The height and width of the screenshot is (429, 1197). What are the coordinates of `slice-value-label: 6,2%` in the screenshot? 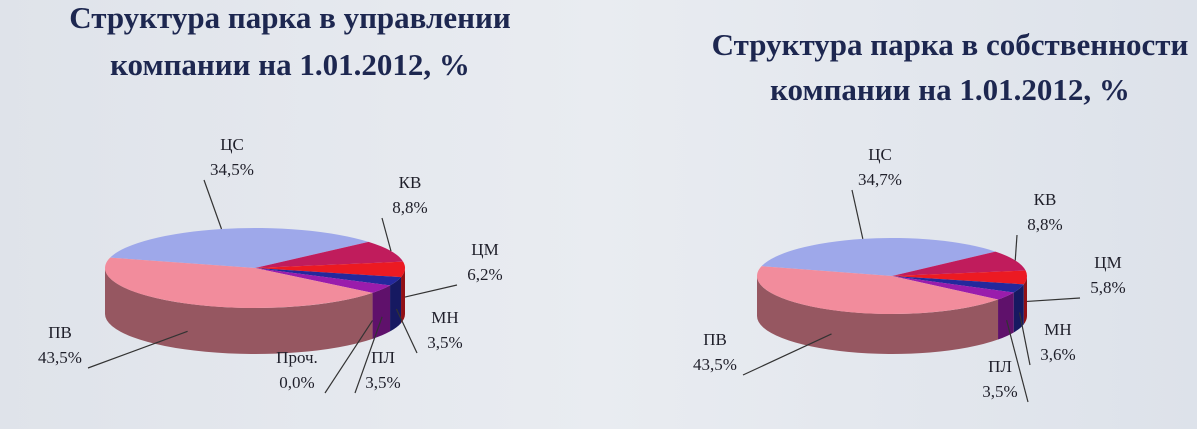 It's located at (484, 274).